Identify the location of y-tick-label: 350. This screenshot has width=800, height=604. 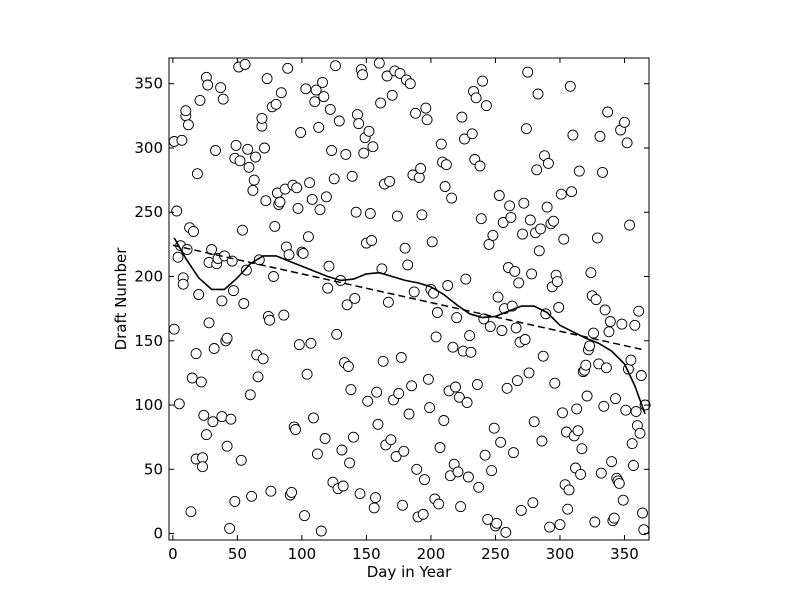
(148, 84).